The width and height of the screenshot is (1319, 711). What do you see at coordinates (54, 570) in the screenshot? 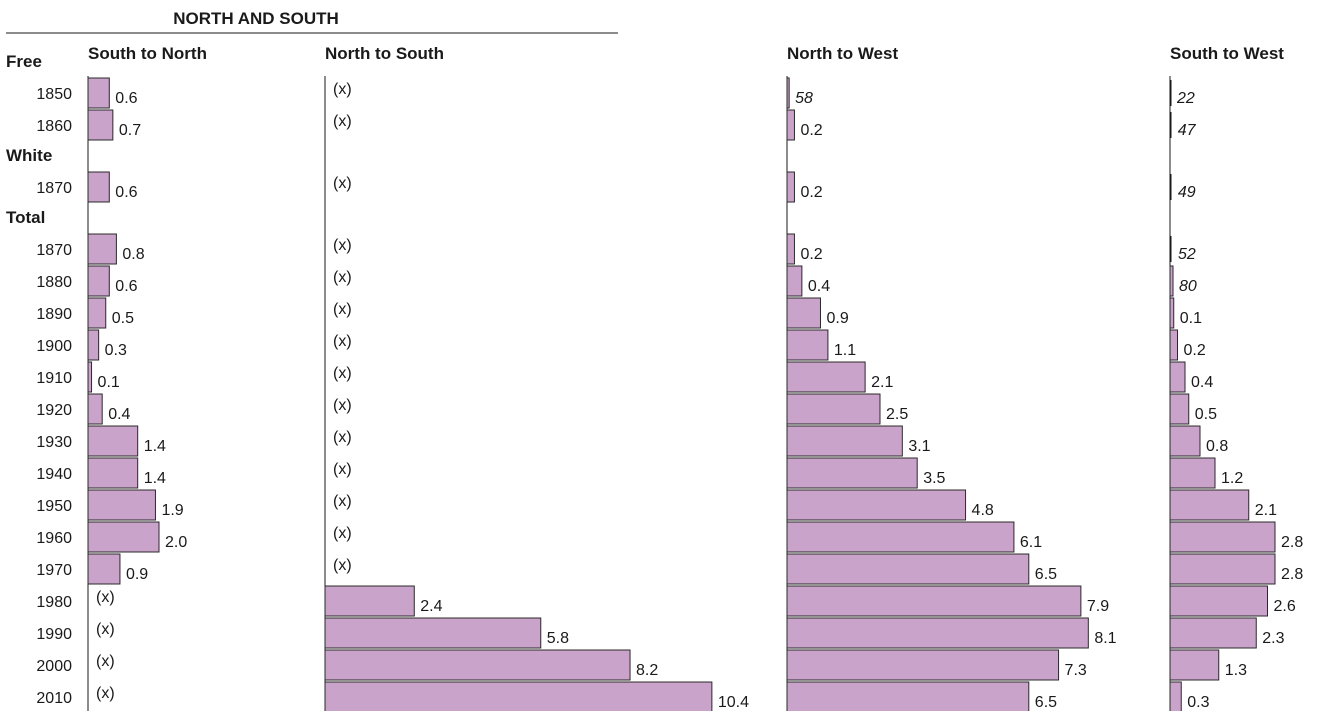
I see `year-label: 1970` at bounding box center [54, 570].